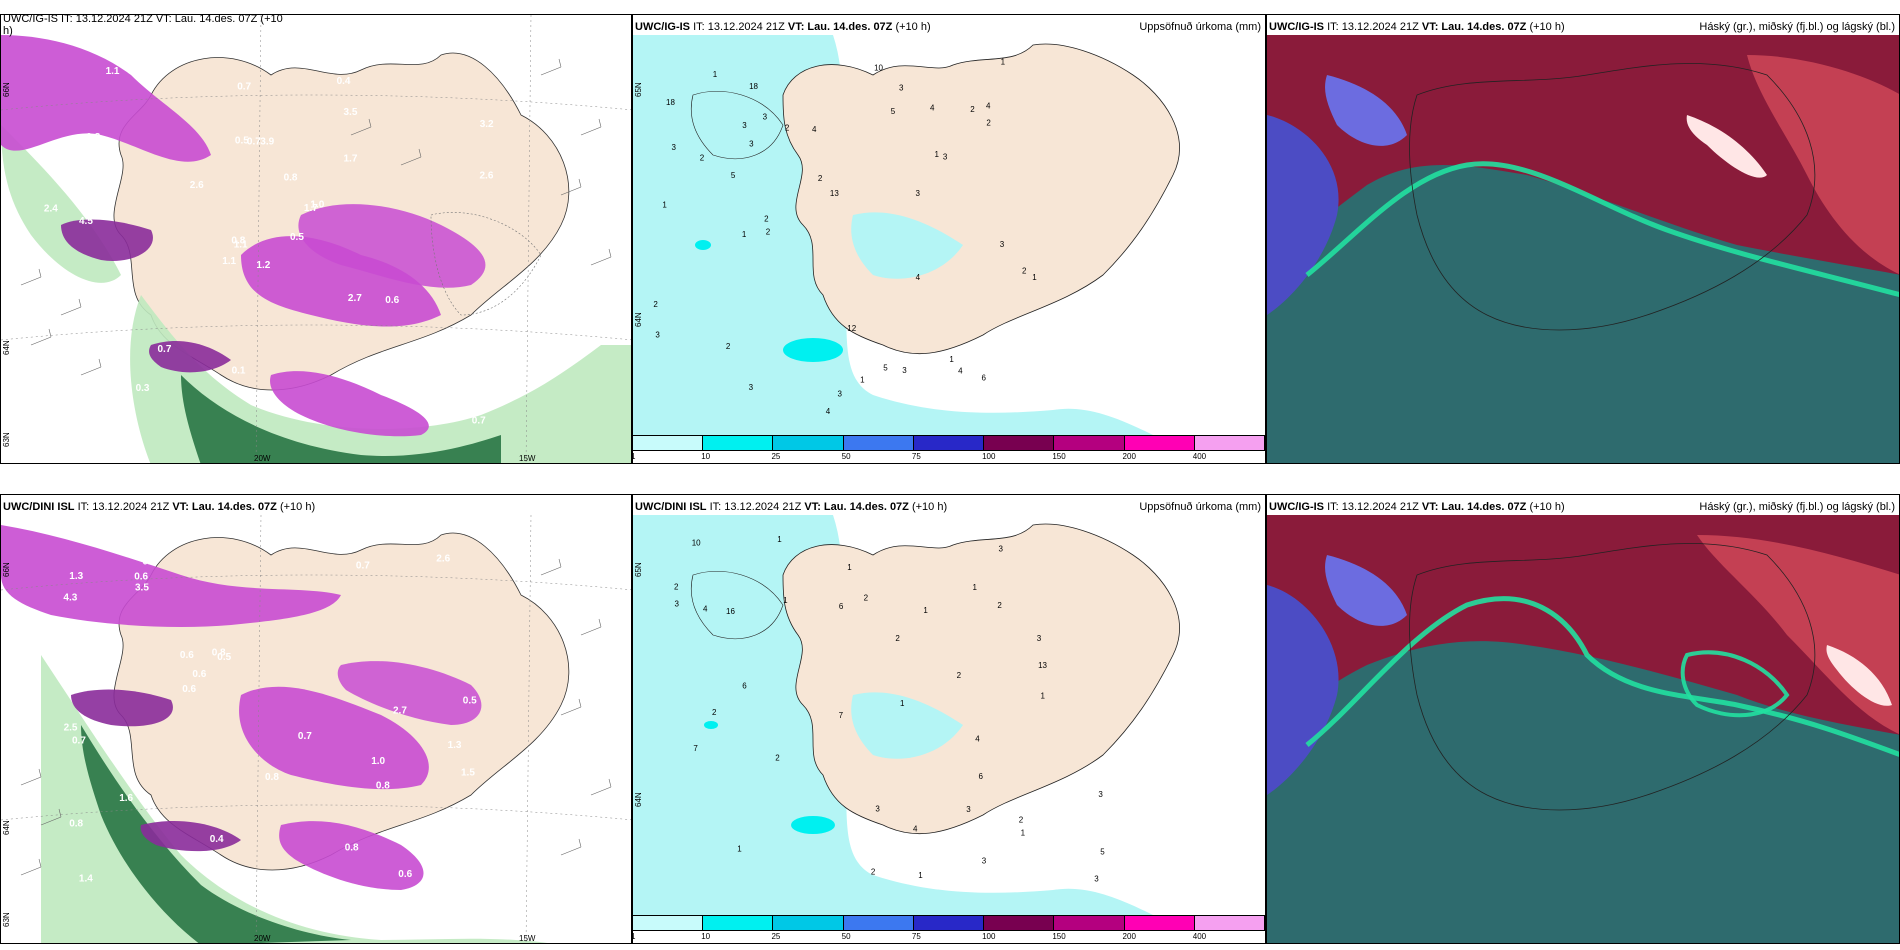  What do you see at coordinates (409, 693) in the screenshot?
I see `purple-precip-east` at bounding box center [409, 693].